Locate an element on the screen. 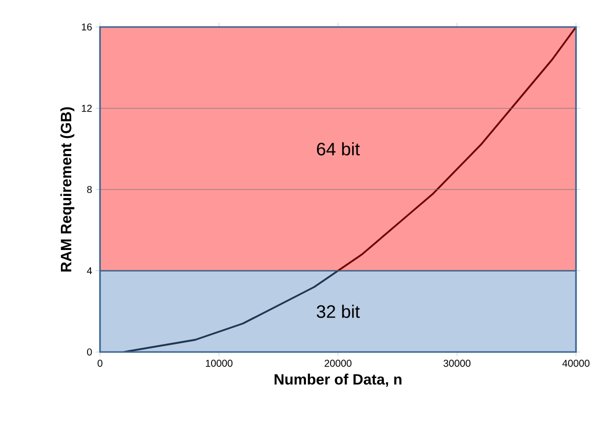 The image size is (605, 445). x-axis-title: Number of Data, n is located at coordinates (338, 380).